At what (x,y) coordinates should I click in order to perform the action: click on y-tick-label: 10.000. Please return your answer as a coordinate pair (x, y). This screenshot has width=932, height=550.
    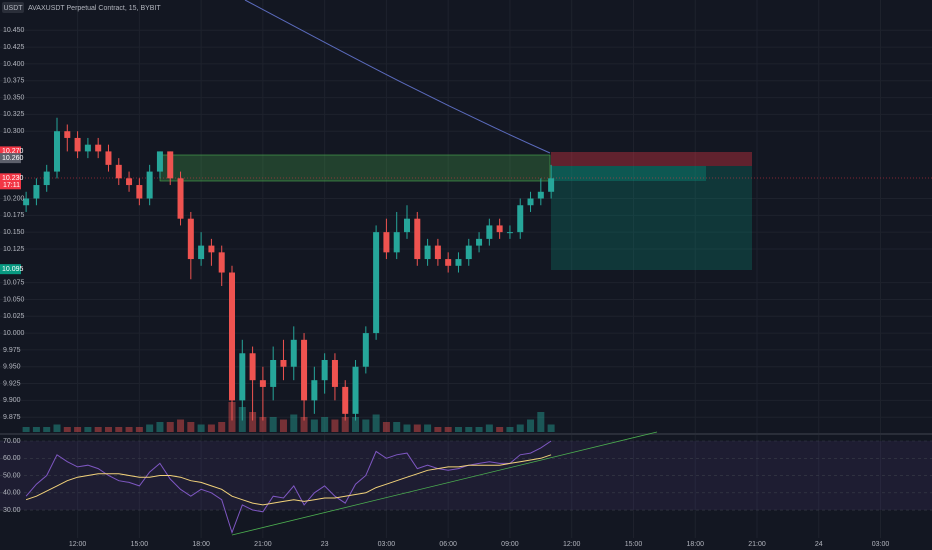
    Looking at the image, I should click on (14, 333).